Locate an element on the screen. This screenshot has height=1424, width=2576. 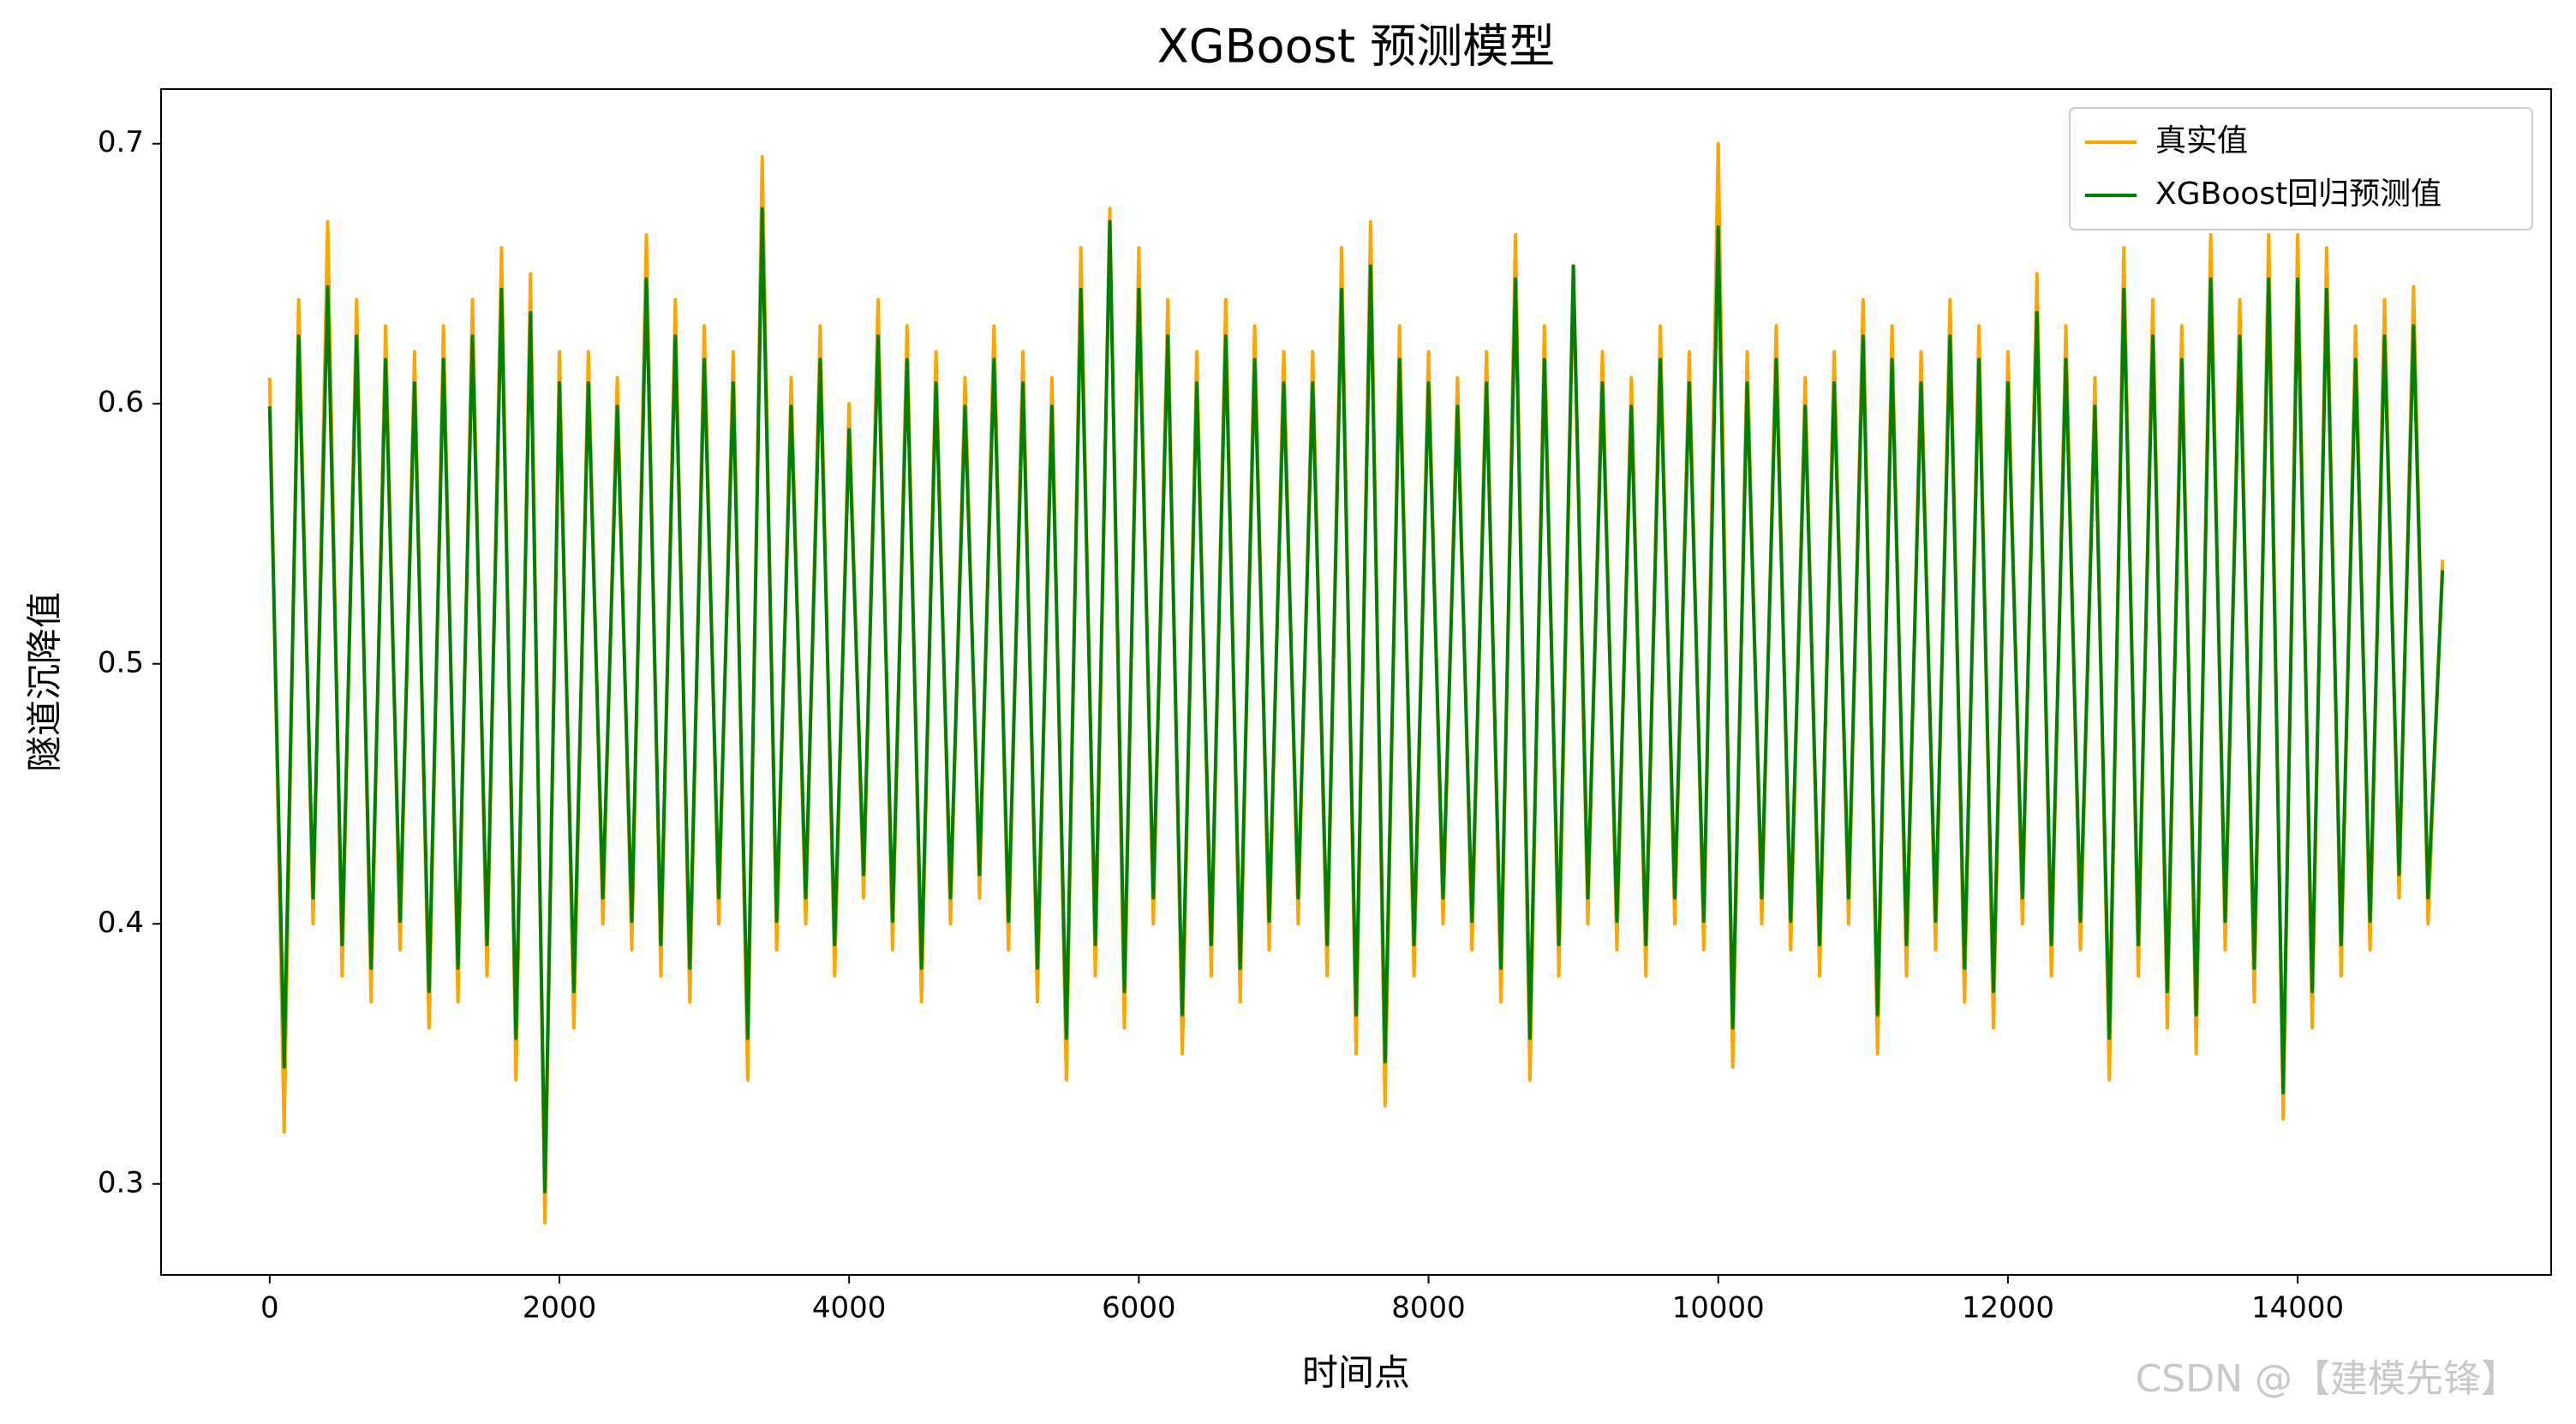
legend-label: 真实值 is located at coordinates (2202, 141).